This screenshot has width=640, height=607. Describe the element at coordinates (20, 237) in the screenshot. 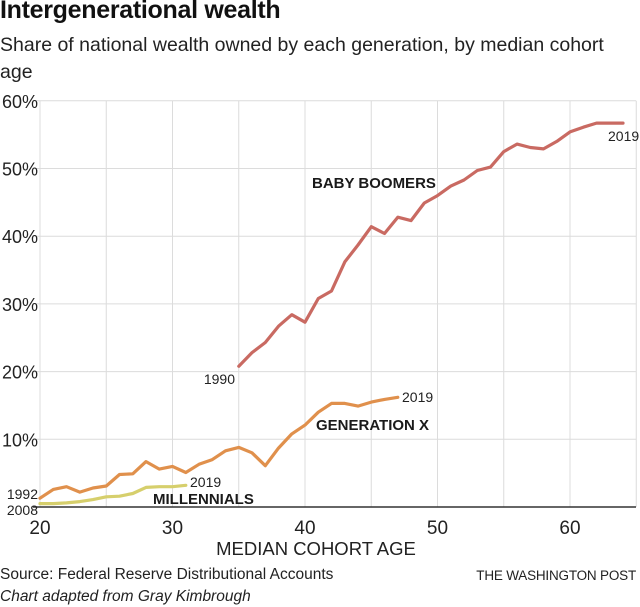

I see `y-tick-label: 40%` at that location.